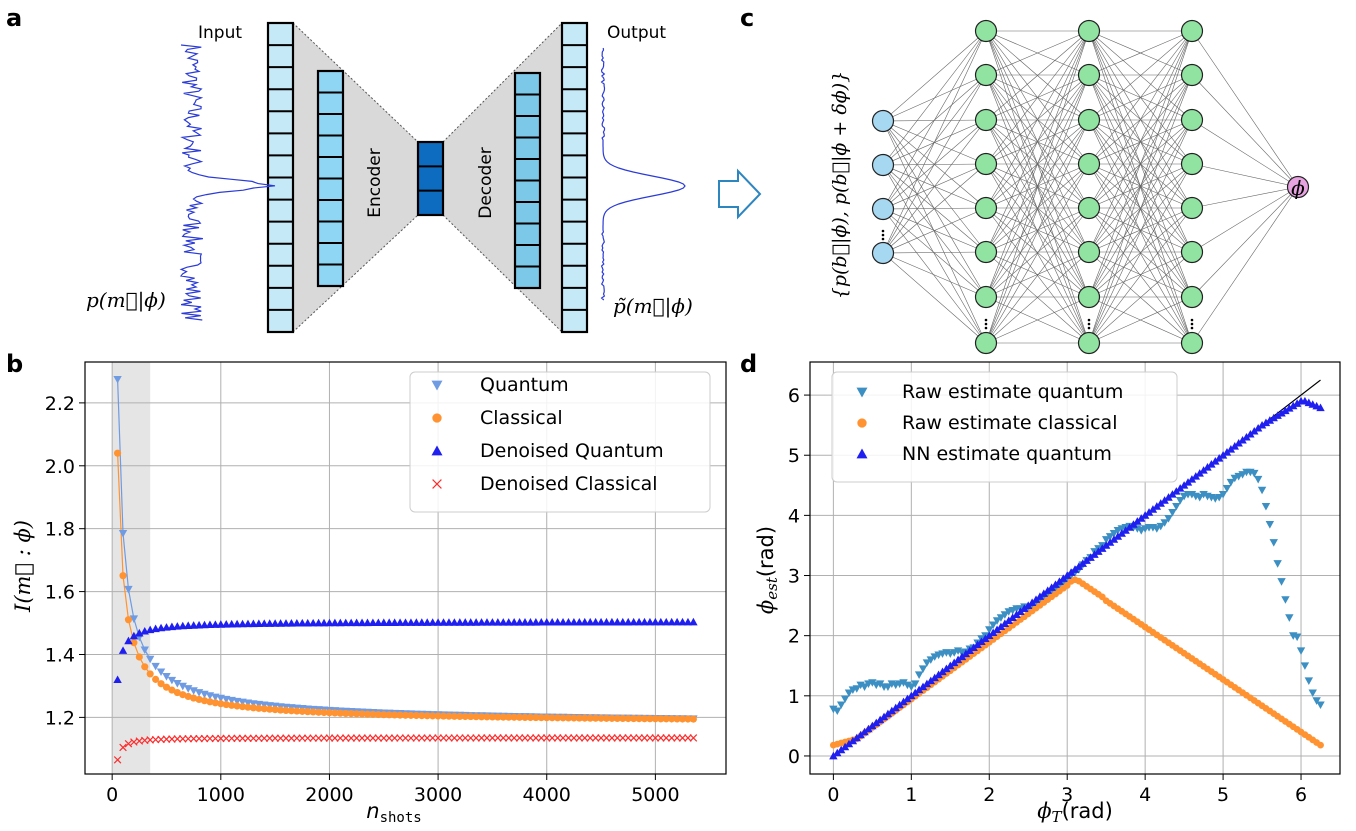  What do you see at coordinates (126, 300) in the screenshot?
I see `input-distribution-formula: p(m⃗|ϕ)` at bounding box center [126, 300].